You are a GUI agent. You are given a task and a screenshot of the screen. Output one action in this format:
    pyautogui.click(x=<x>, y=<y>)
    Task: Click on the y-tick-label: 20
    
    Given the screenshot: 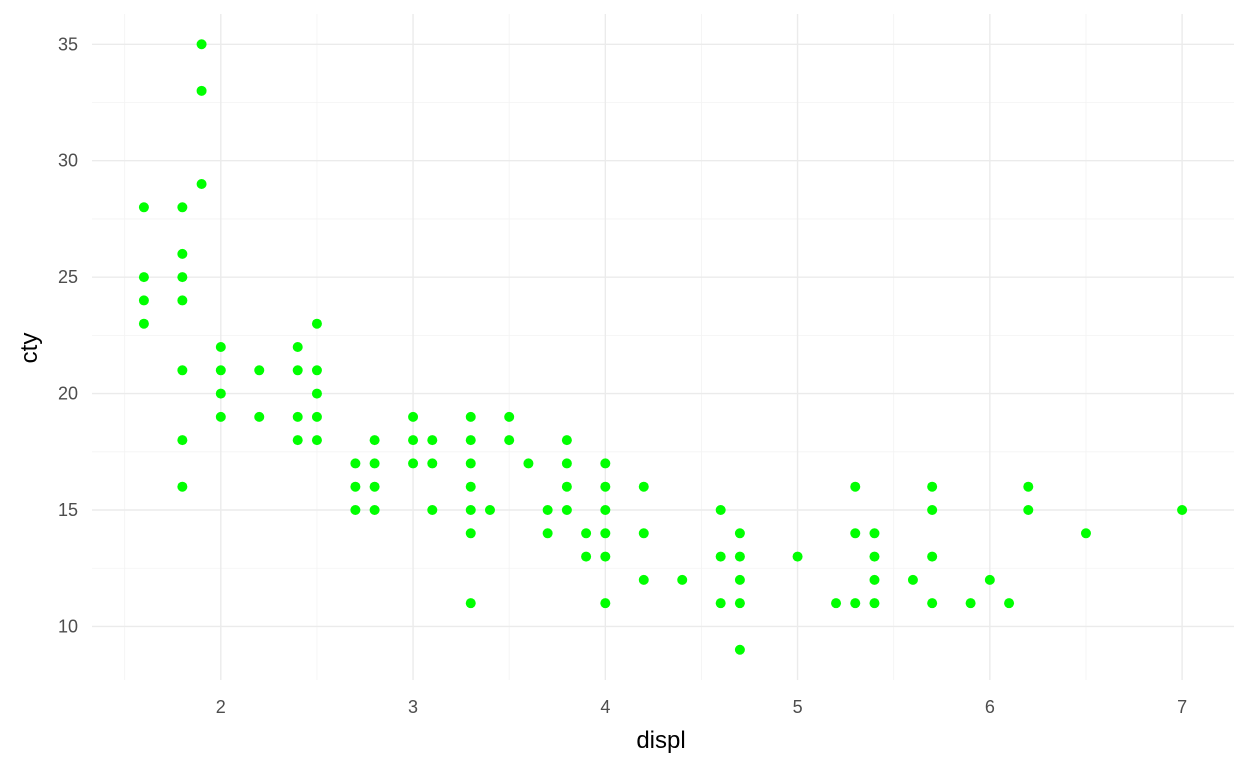 What is the action you would take?
    pyautogui.click(x=68, y=394)
    